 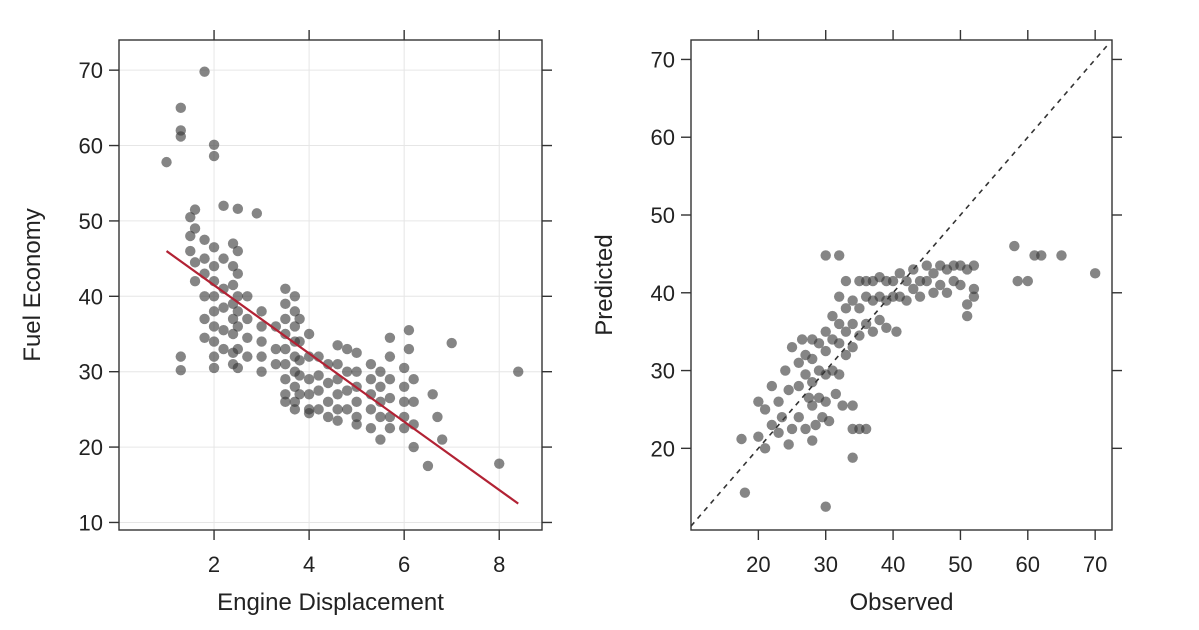 I want to click on y-tick-label: 60, so click(x=91, y=146).